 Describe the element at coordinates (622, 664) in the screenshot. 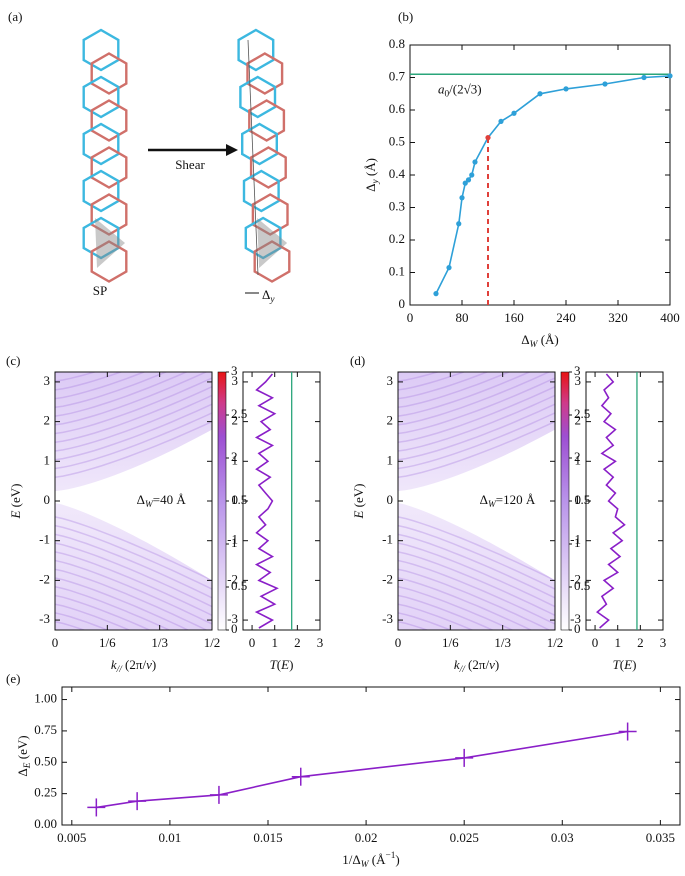

I see `label-part: (` at that location.